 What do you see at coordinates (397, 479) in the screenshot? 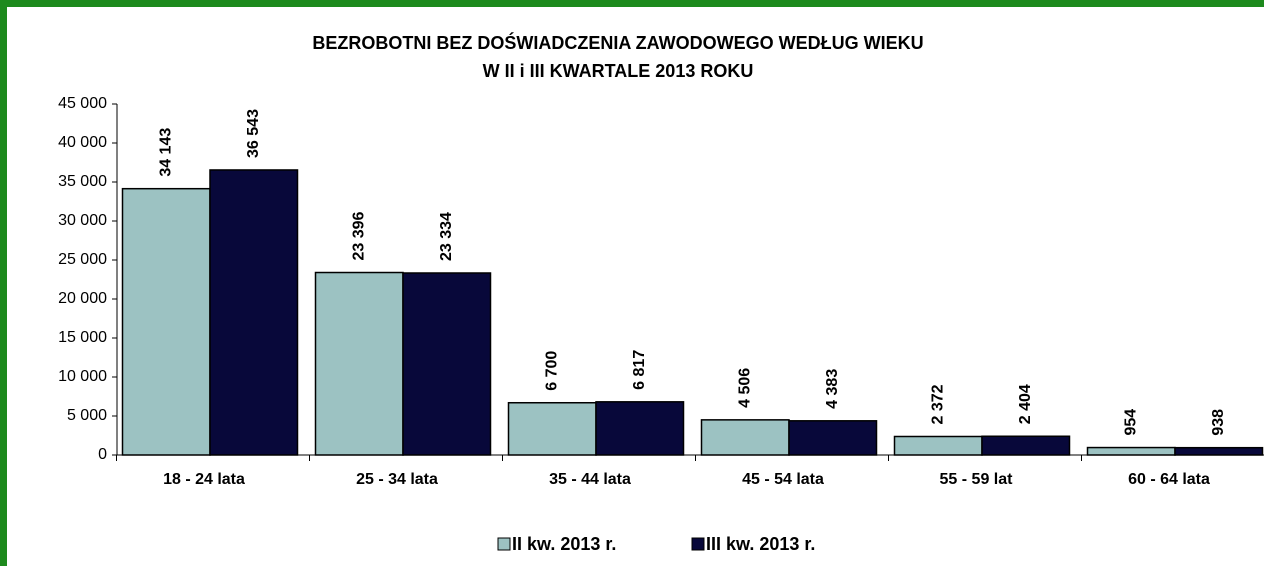
I see `x-tick-label: 25 - 34 lata` at bounding box center [397, 479].